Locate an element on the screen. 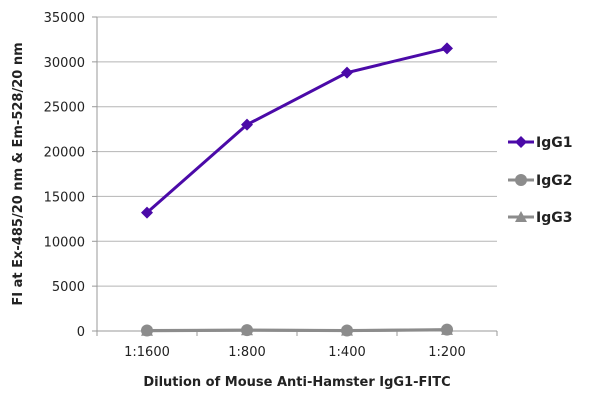  y-tick-label: 10000 is located at coordinates (64, 242).